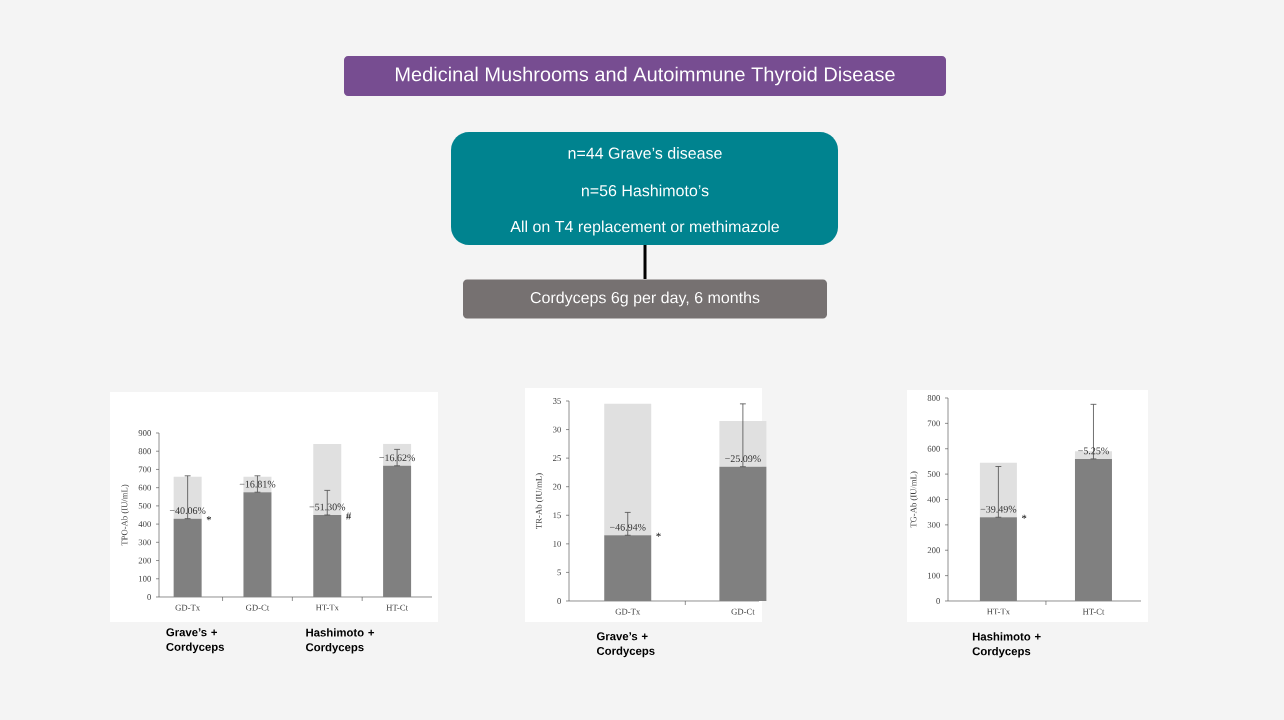  I want to click on text: n=44 Grave’s disease, so click(645, 153).